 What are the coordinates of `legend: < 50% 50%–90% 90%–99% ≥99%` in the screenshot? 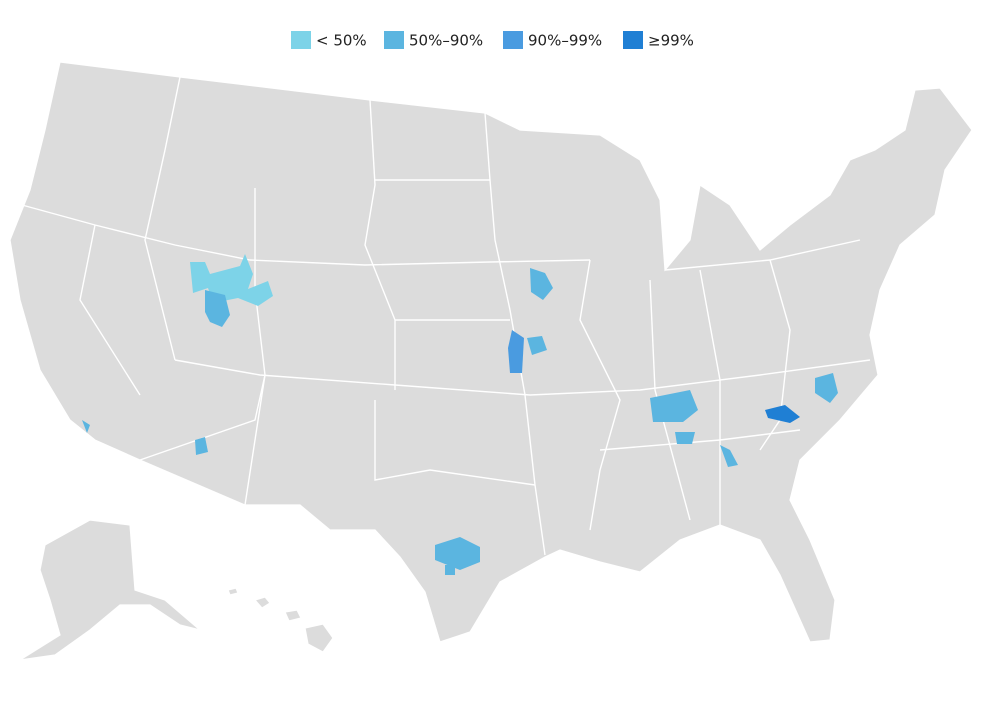 It's located at (492, 40).